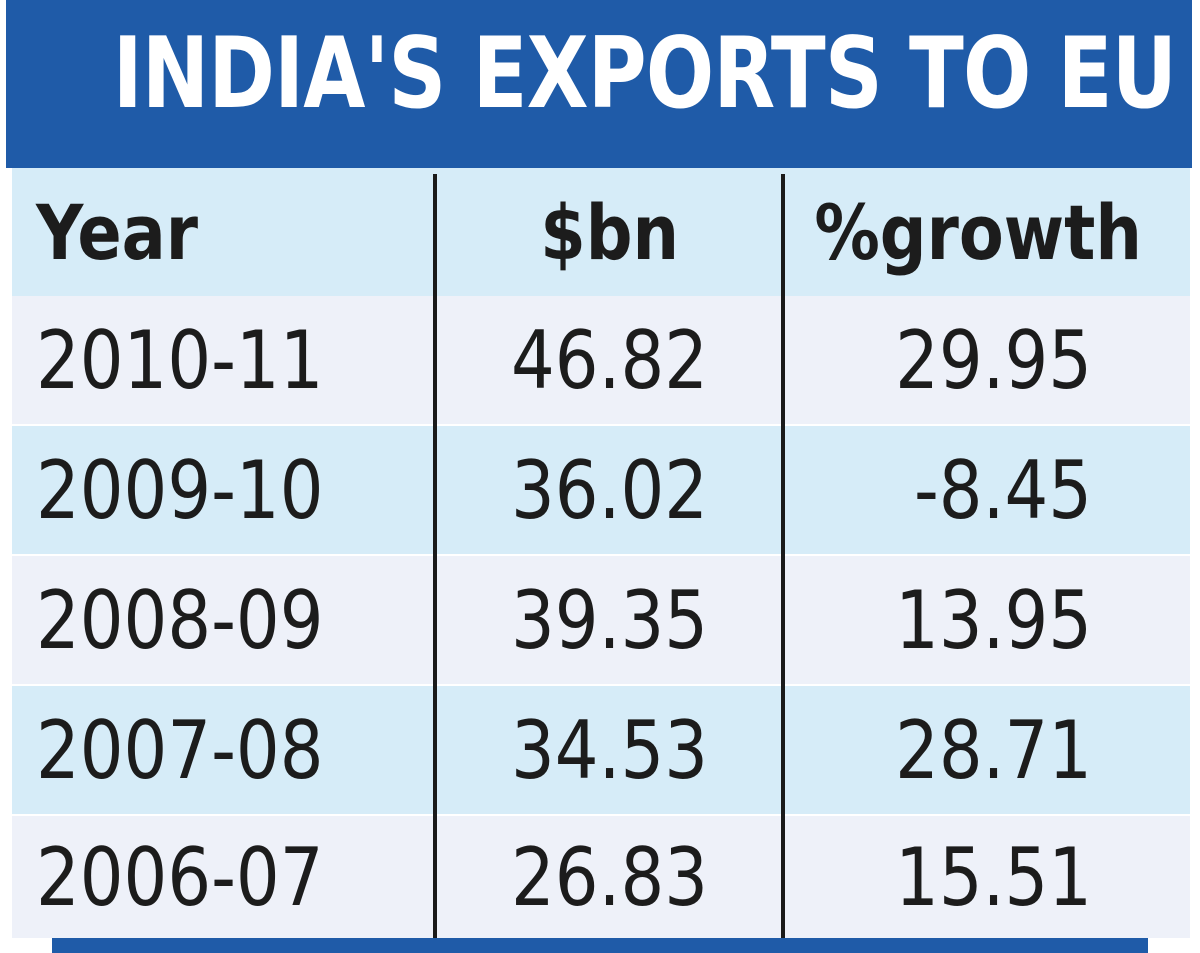  Describe the element at coordinates (600, 945) in the screenshot. I see `bottom-bar` at that location.